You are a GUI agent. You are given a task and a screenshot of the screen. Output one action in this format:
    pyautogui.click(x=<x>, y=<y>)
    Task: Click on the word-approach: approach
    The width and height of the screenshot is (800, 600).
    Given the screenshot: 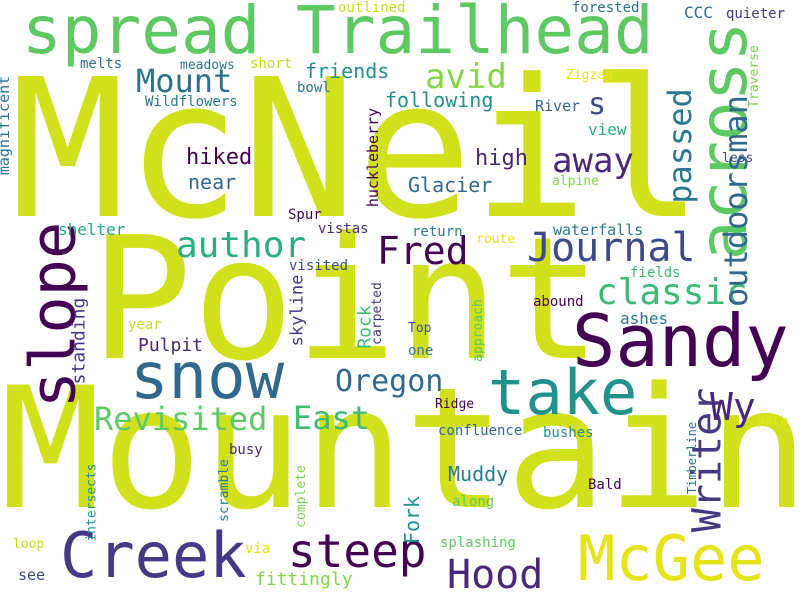 What is the action you would take?
    pyautogui.click(x=478, y=330)
    